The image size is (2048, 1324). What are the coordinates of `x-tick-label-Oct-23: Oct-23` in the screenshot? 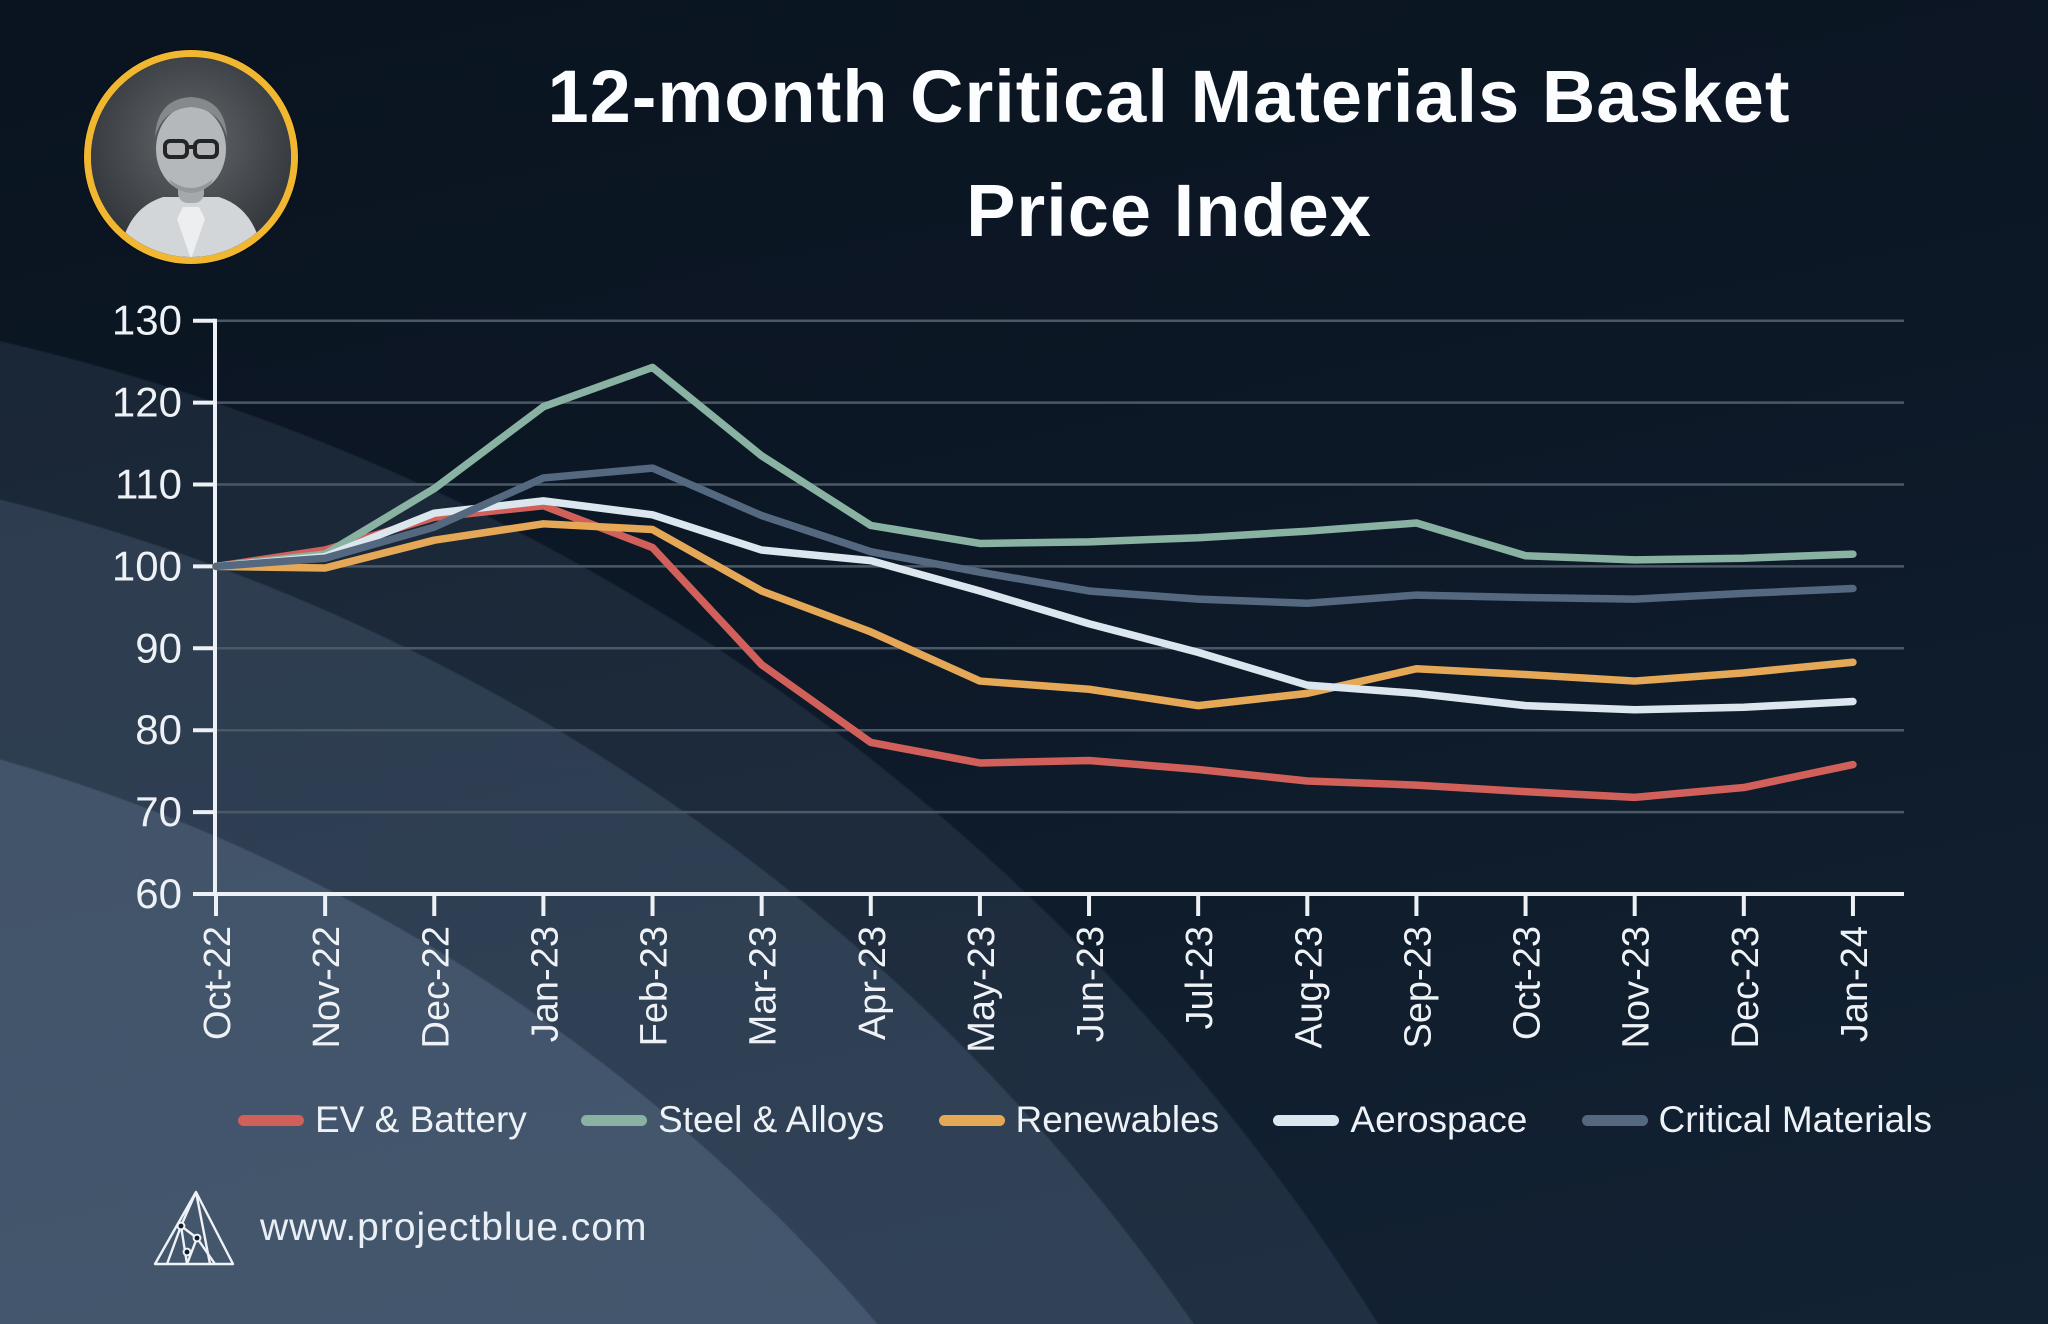 It's located at (1528, 983).